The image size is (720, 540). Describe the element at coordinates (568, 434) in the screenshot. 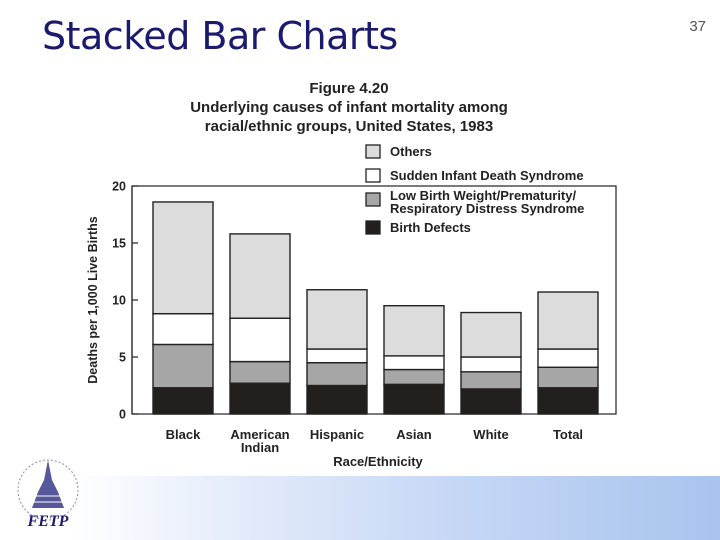

I see `x-tick-label: Total` at that location.